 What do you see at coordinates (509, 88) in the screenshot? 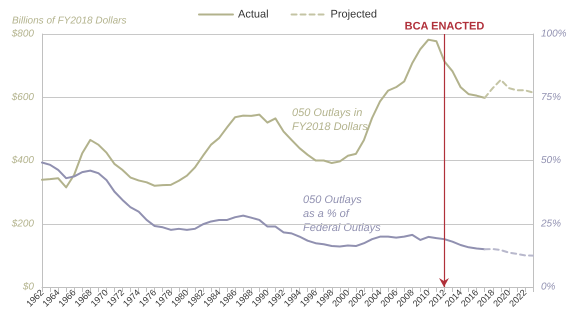
I see `line-series` at bounding box center [509, 88].